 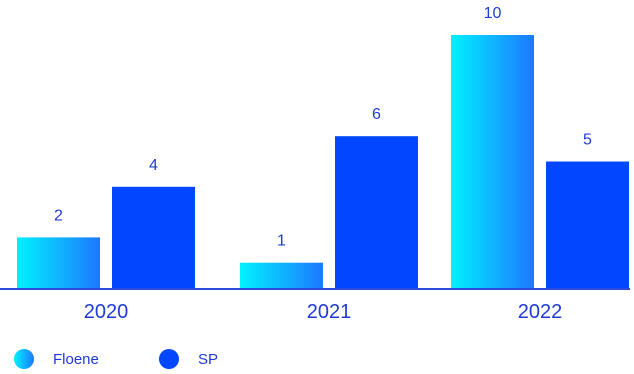 I want to click on data-label-floene-2020: 2, so click(x=58, y=215).